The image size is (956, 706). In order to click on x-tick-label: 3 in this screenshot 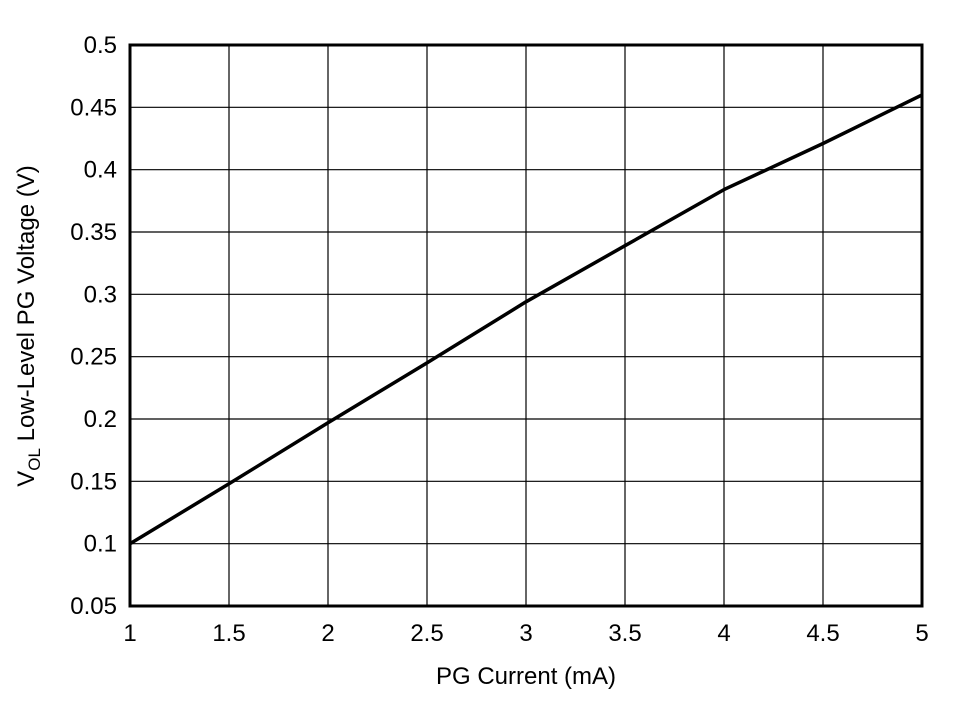, I will do `click(525, 633)`.